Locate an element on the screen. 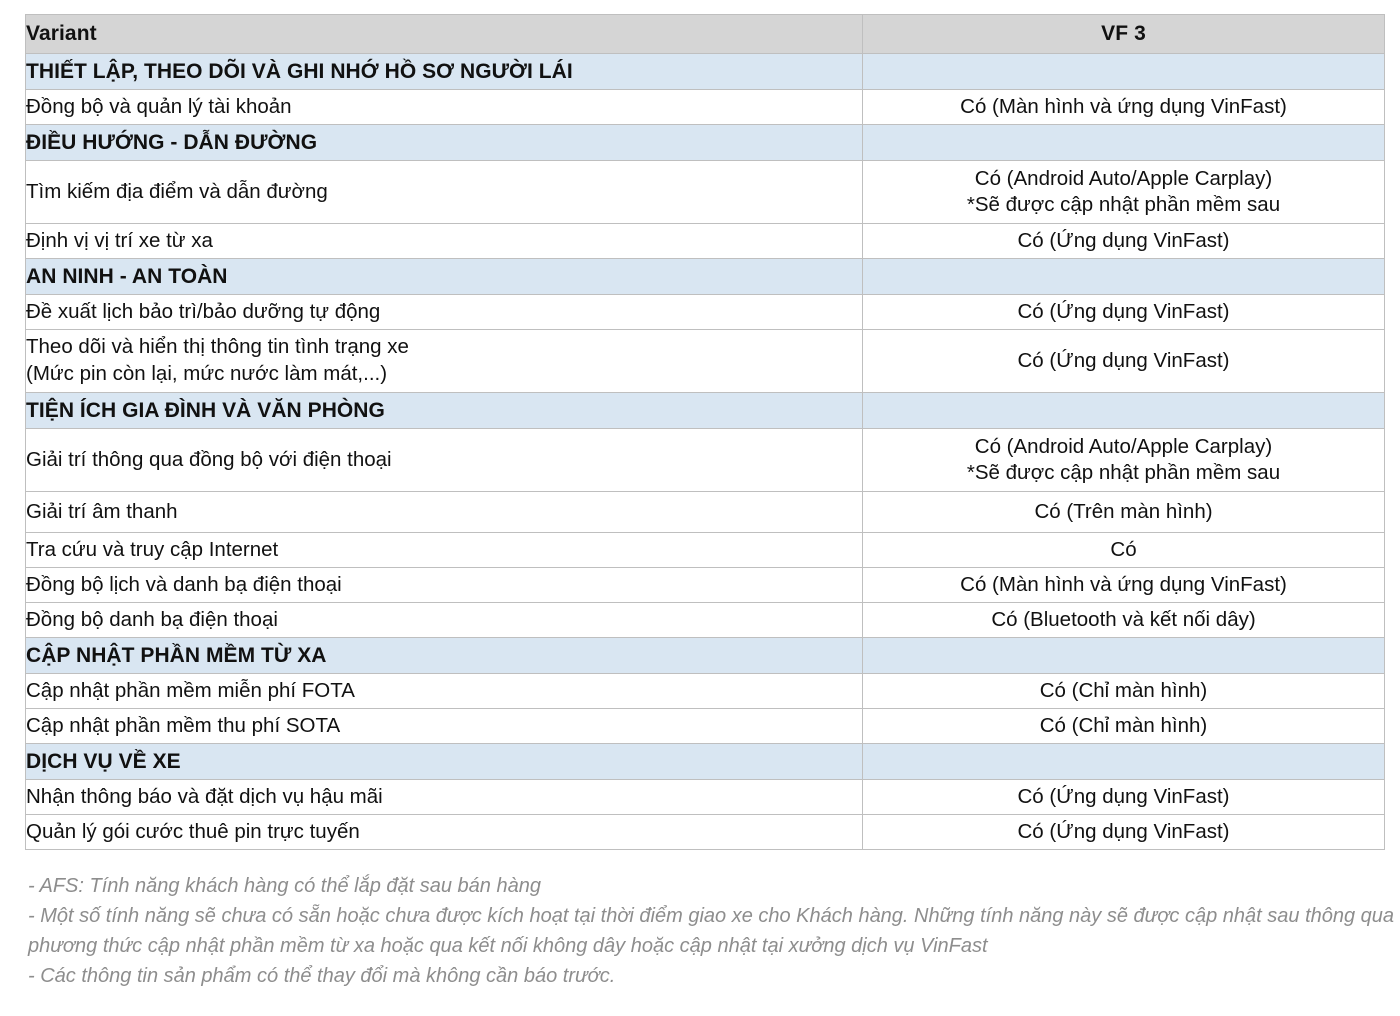  feature-label: Đề xuất lịch bảo trì/bảo dưỡng tự động is located at coordinates (444, 312).